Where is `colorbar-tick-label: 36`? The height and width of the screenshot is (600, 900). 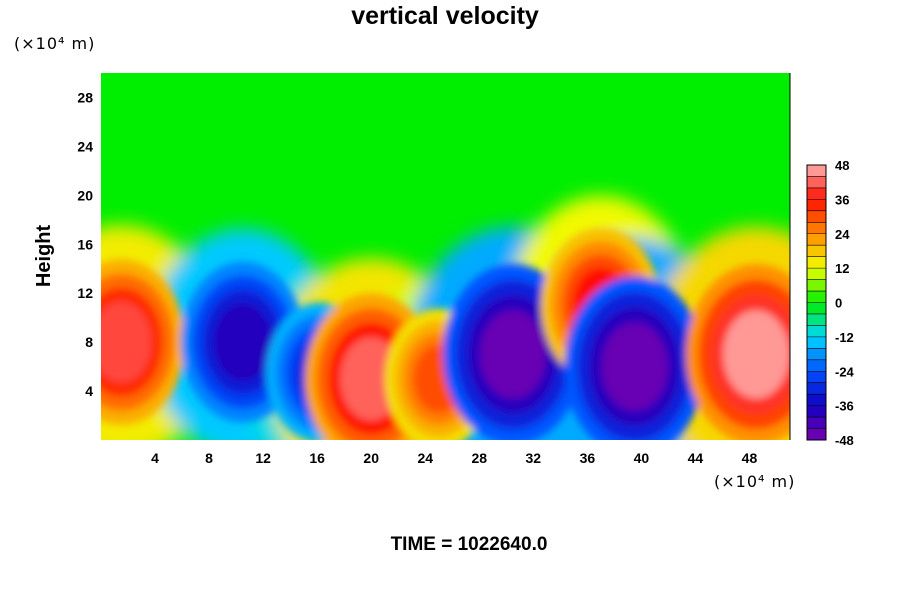 colorbar-tick-label: 36 is located at coordinates (842, 199).